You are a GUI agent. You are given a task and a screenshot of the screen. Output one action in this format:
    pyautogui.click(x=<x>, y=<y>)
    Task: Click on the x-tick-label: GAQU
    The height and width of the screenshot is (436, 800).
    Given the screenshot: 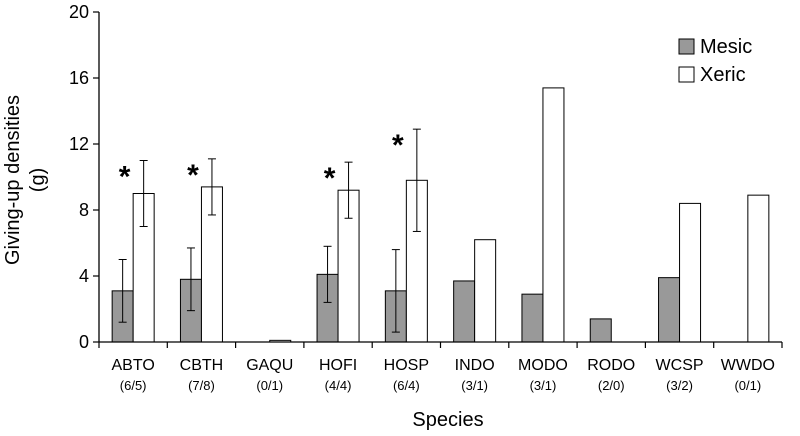 What is the action you would take?
    pyautogui.click(x=269, y=365)
    